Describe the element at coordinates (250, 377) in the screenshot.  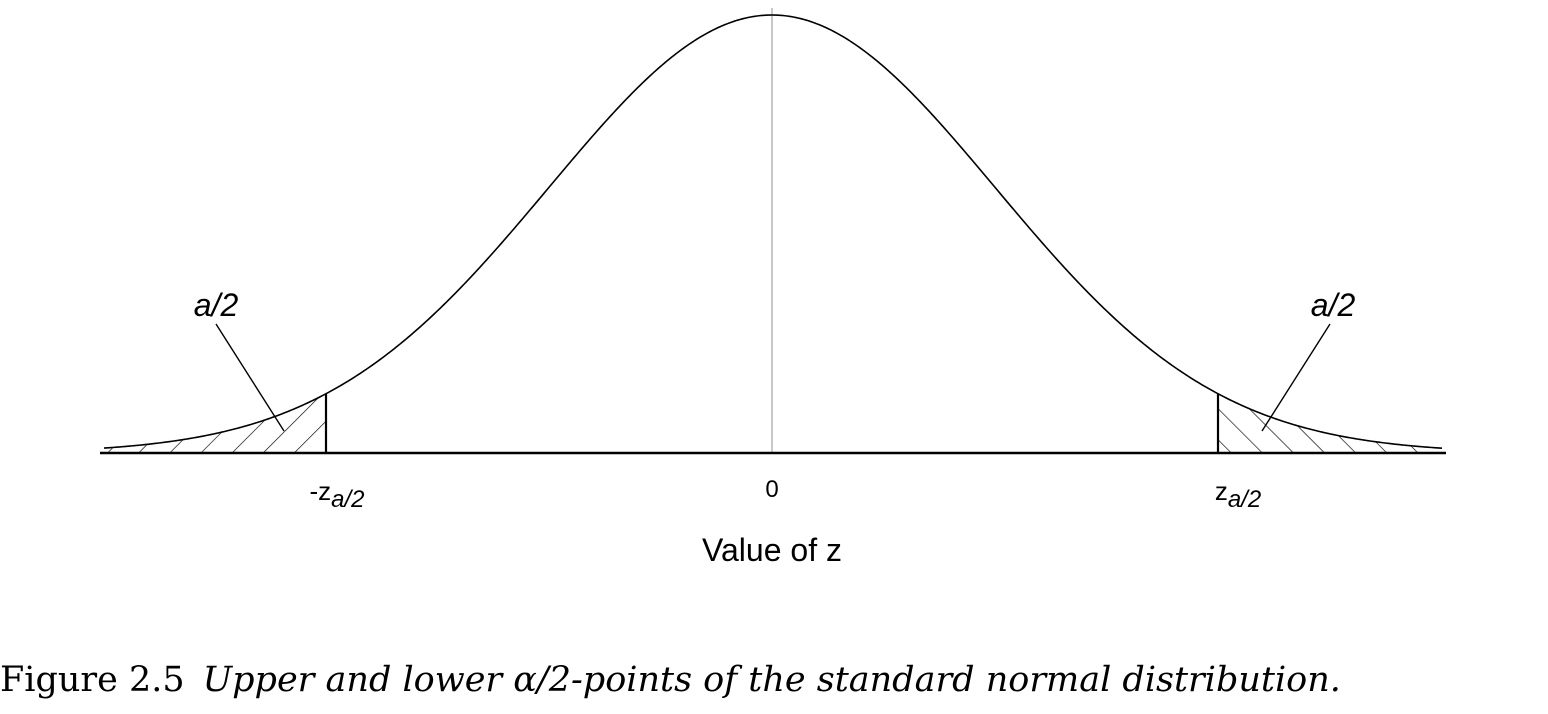
I see `left-pointer-line` at that location.